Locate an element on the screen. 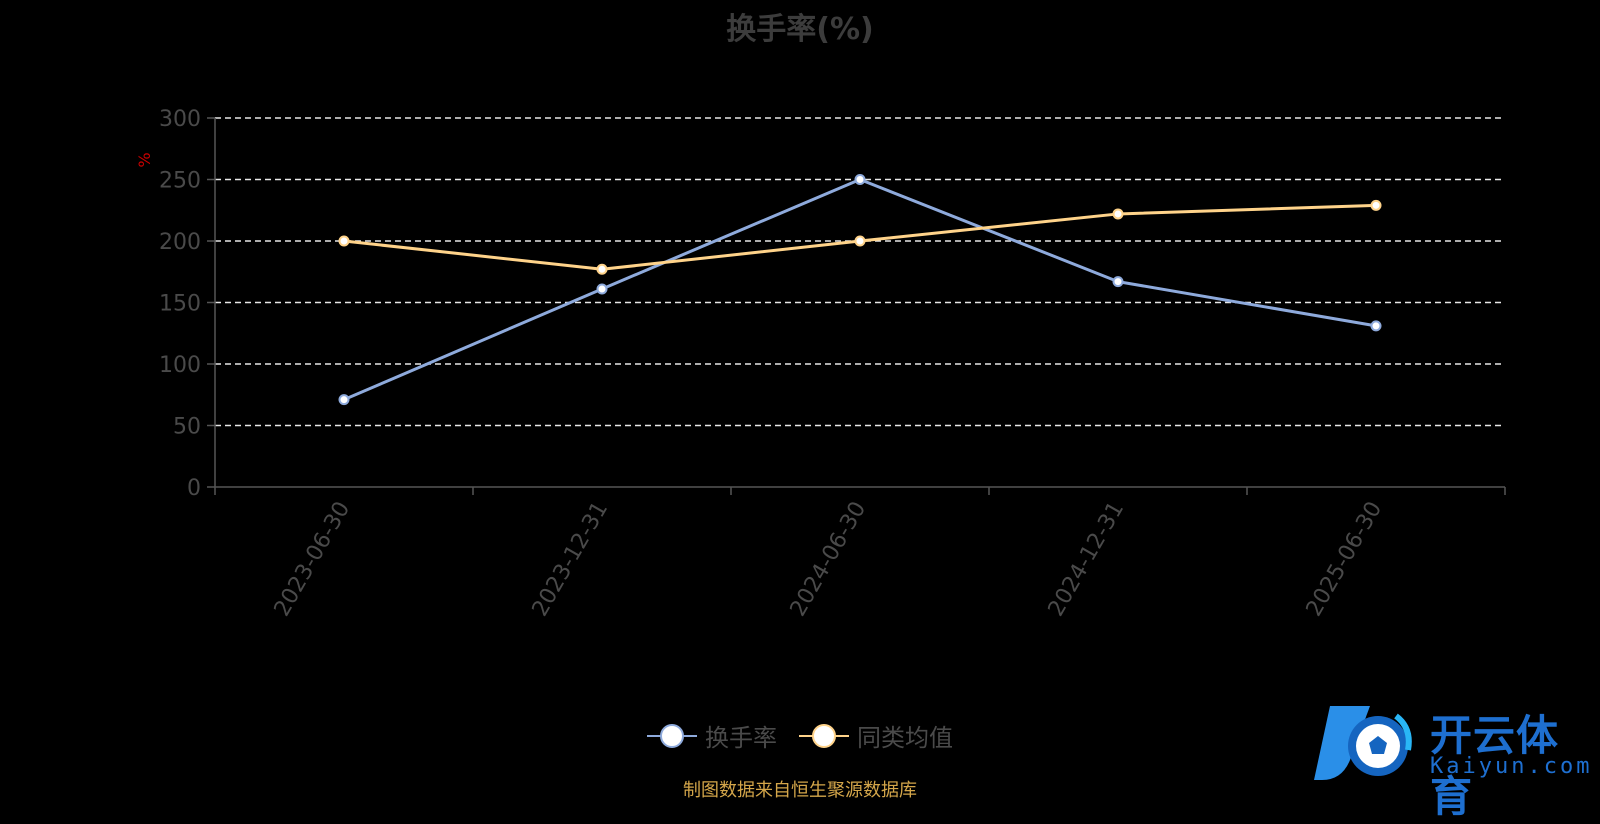 This screenshot has height=824, width=1600. legend-marker-peer-average is located at coordinates (824, 735).